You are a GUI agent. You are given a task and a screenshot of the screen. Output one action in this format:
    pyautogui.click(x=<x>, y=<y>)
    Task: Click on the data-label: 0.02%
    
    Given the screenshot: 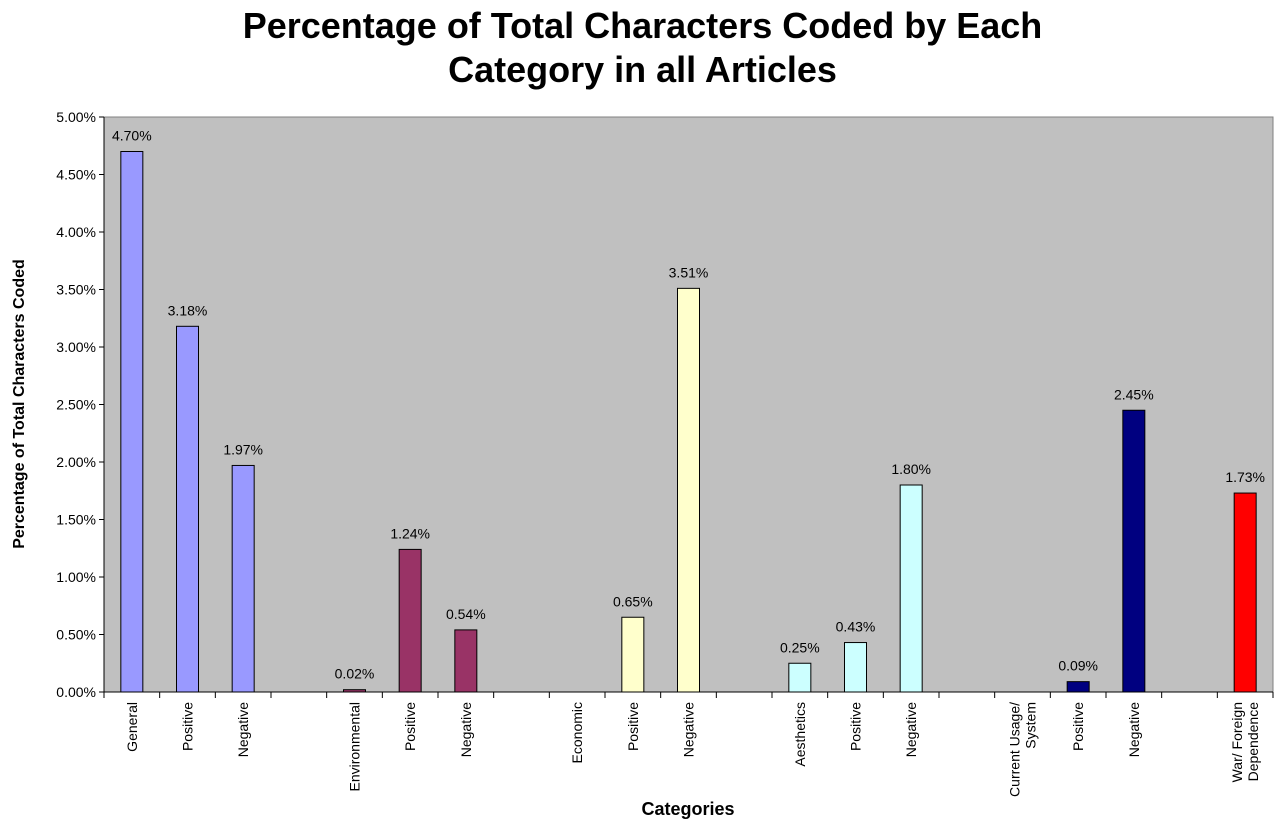 What is the action you would take?
    pyautogui.click(x=355, y=674)
    